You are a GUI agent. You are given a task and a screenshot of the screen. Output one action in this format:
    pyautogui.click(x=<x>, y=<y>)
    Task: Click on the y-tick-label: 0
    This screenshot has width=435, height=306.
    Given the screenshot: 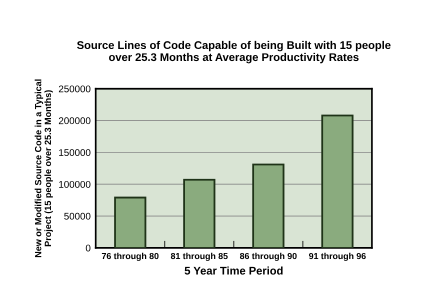 What is the action you would take?
    pyautogui.click(x=88, y=248)
    